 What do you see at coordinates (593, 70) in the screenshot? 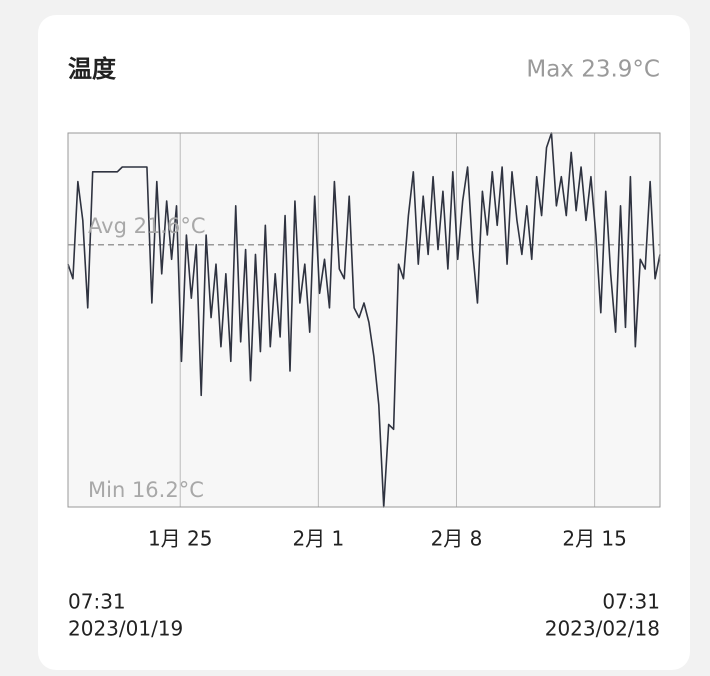
I see `max-label: Max 23.9°C` at bounding box center [593, 70].